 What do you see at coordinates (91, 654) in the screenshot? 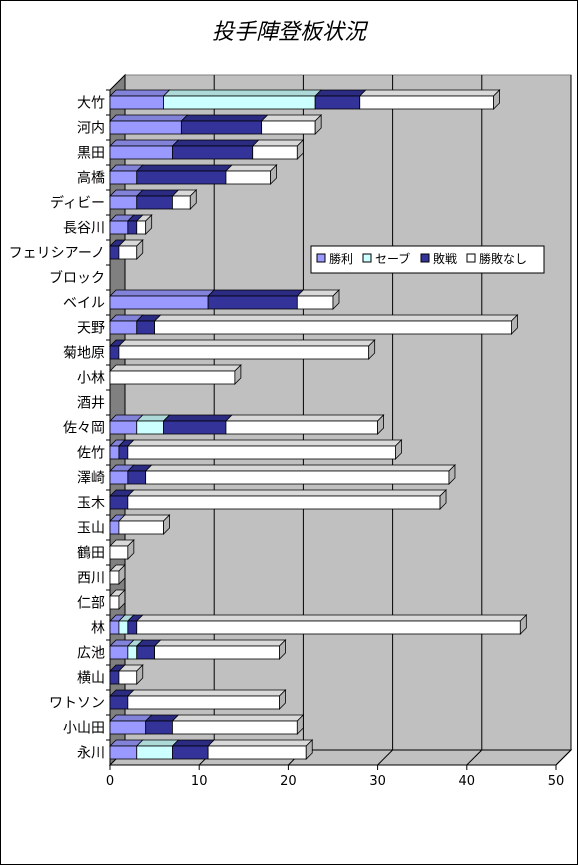
I see `category-label: 広池` at bounding box center [91, 654].